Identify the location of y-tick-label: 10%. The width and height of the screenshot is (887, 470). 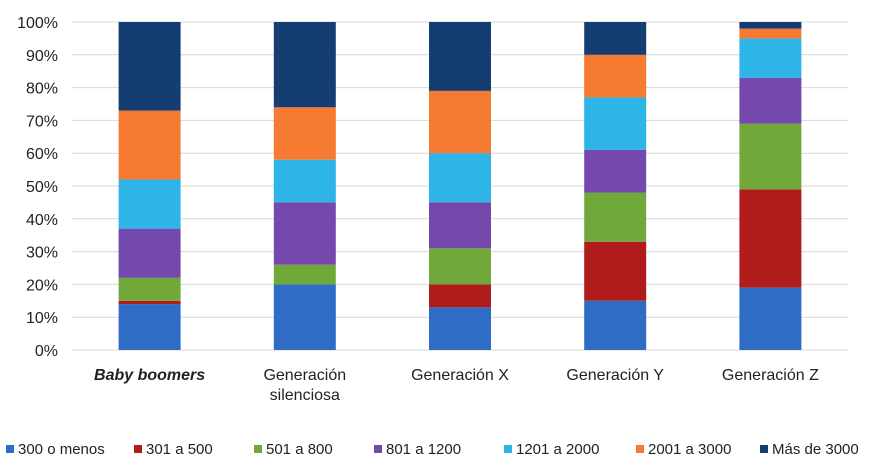
(42, 318).